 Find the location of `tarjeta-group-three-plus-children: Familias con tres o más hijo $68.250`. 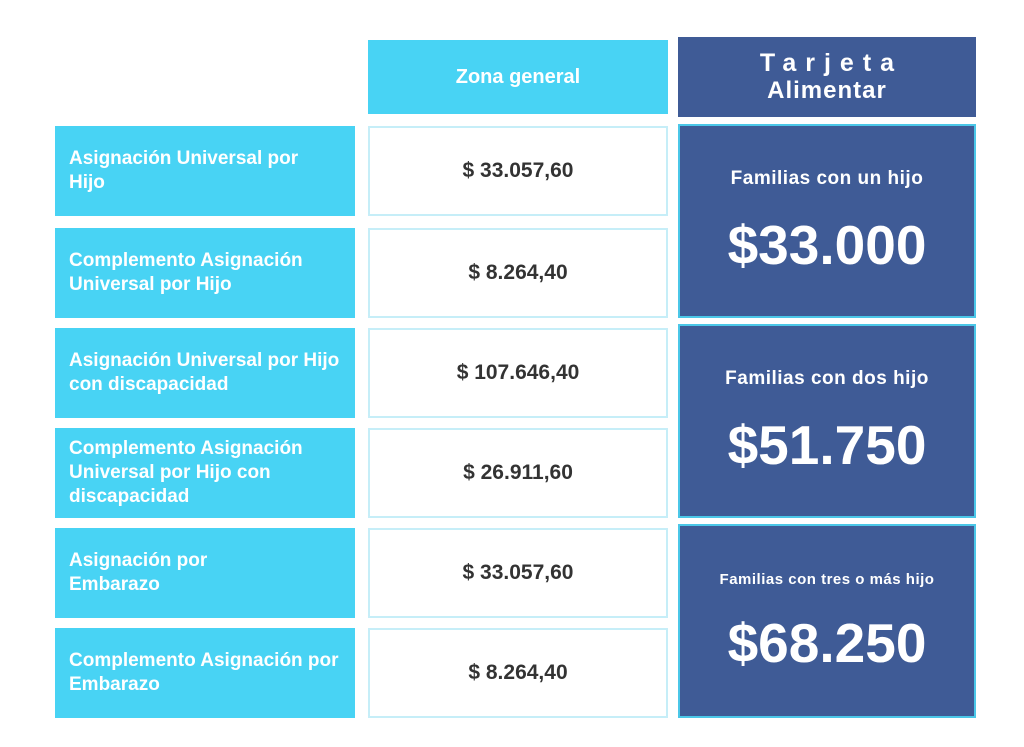

tarjeta-group-three-plus-children: Familias con tres o más hijo $68.250 is located at coordinates (827, 621).